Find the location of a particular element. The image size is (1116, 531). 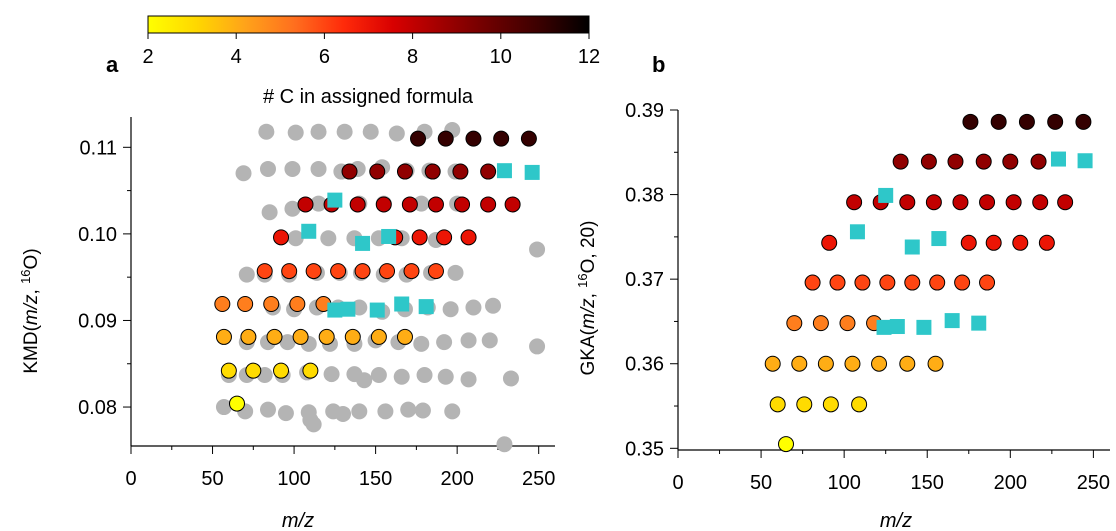

colorbar-tick-label: 12 is located at coordinates (589, 57).